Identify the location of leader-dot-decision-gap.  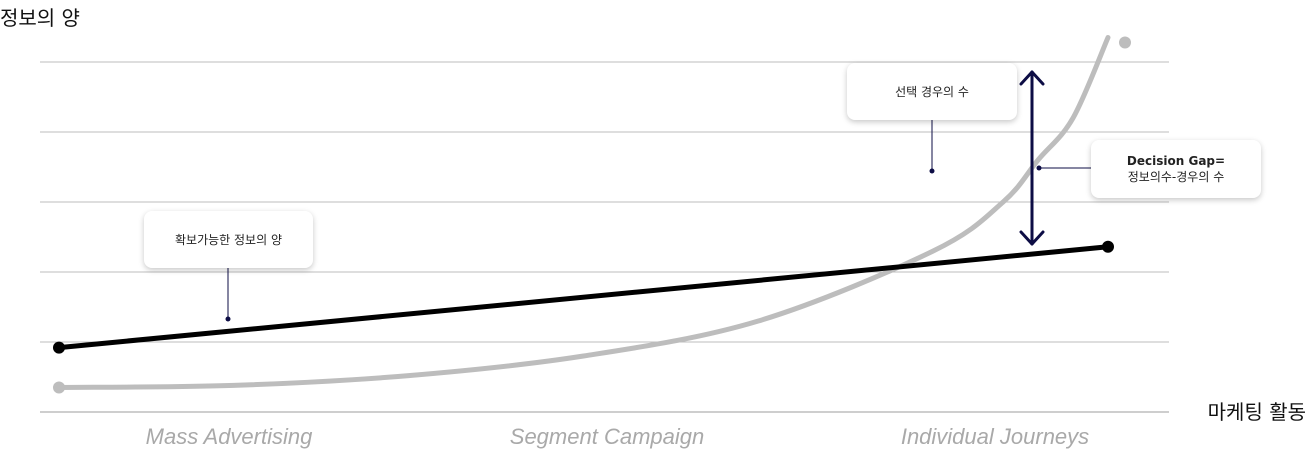
(1039, 168).